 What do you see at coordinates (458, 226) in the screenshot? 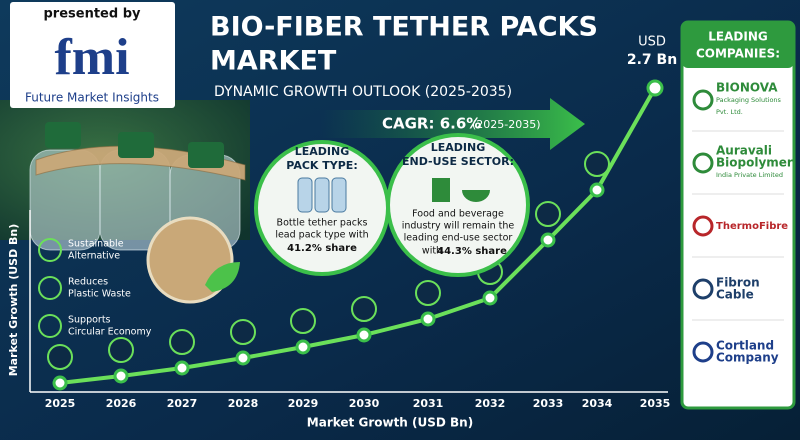
I see `bubble-text: industry will remain the` at bounding box center [458, 226].